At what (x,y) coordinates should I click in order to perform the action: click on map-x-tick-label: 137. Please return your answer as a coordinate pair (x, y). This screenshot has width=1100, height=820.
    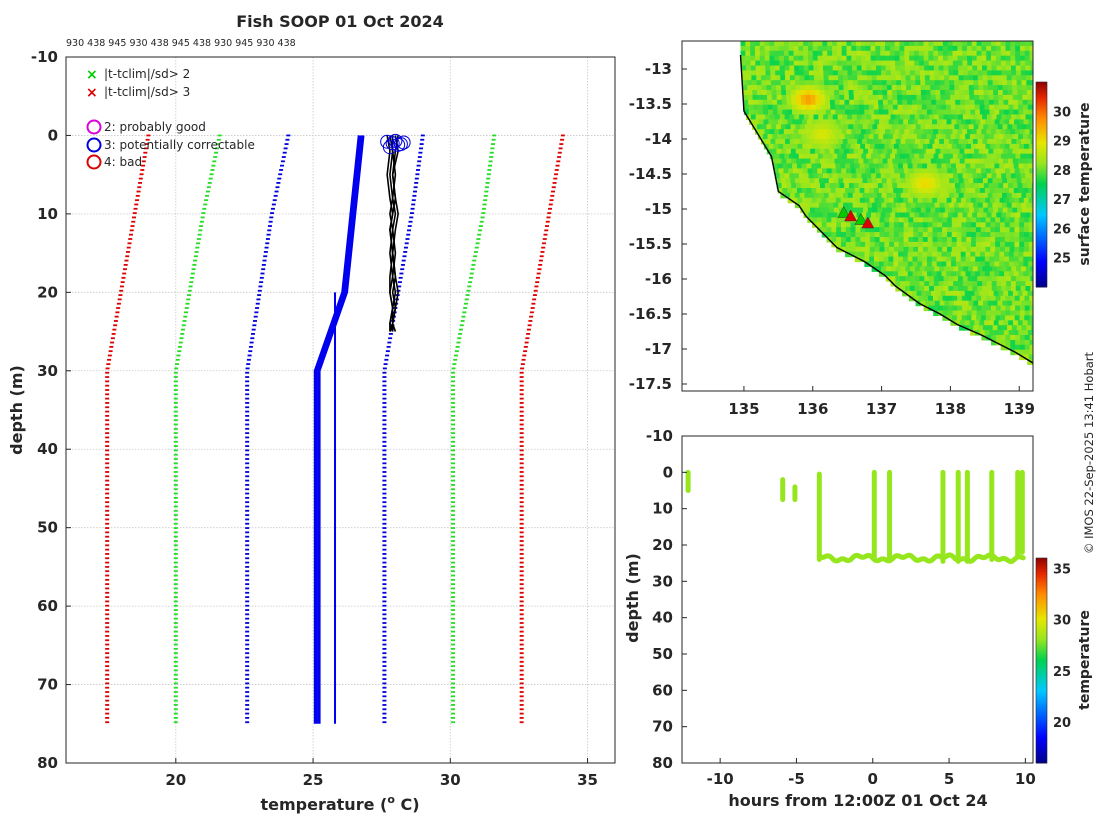
    Looking at the image, I should click on (881, 409).